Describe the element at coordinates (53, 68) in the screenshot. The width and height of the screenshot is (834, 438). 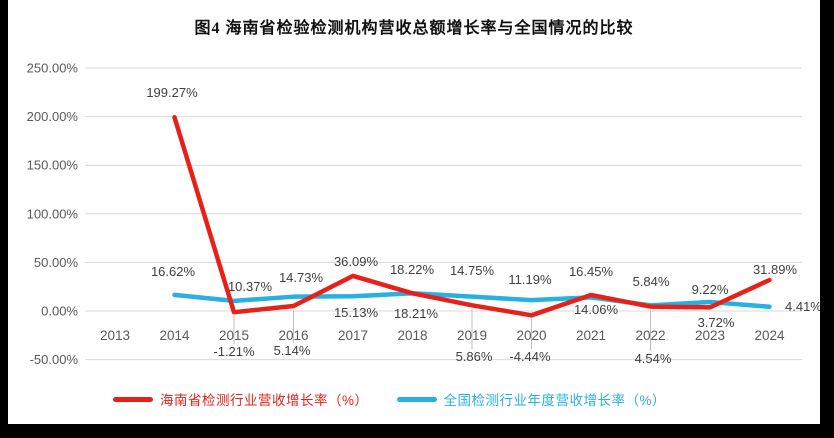
I see `y-axis-tick-label: 250.00%` at that location.